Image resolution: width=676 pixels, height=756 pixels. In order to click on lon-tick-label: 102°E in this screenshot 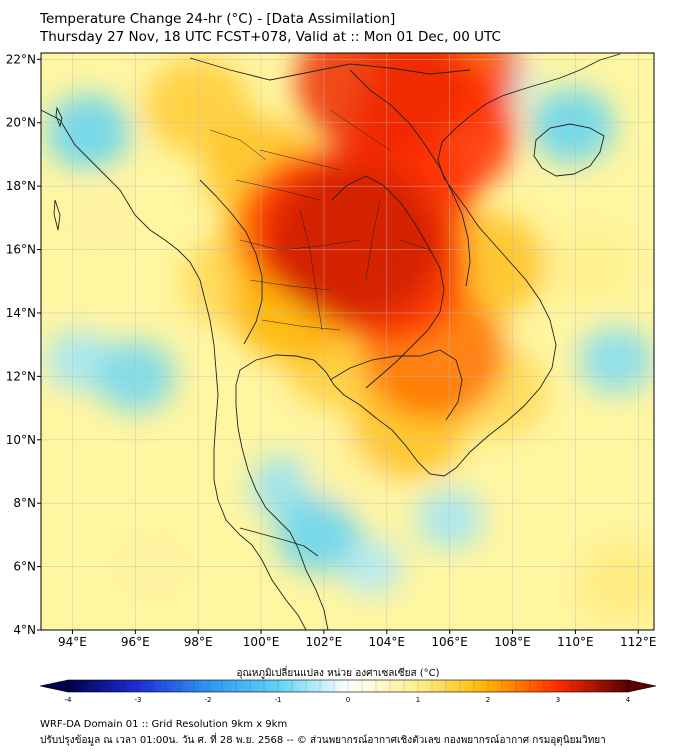, I will do `click(324, 642)`.